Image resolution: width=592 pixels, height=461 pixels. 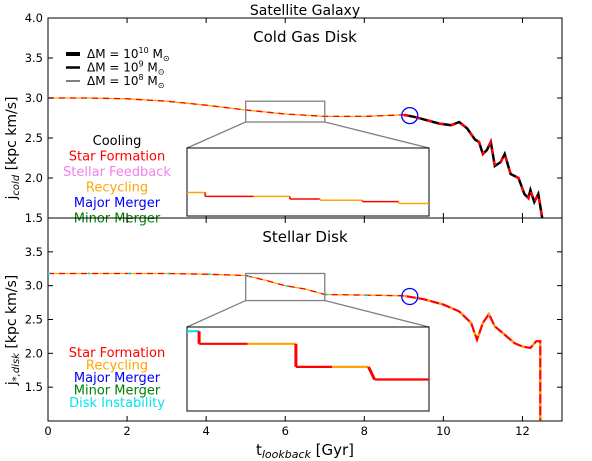 What do you see at coordinates (34, 320) in the screenshot?
I see `stellar-disk-ytick-label: 2.5` at bounding box center [34, 320].